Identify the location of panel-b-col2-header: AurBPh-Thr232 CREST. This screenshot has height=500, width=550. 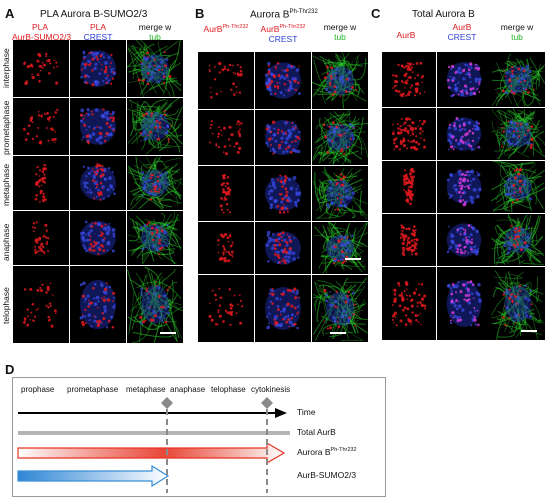
(283, 33).